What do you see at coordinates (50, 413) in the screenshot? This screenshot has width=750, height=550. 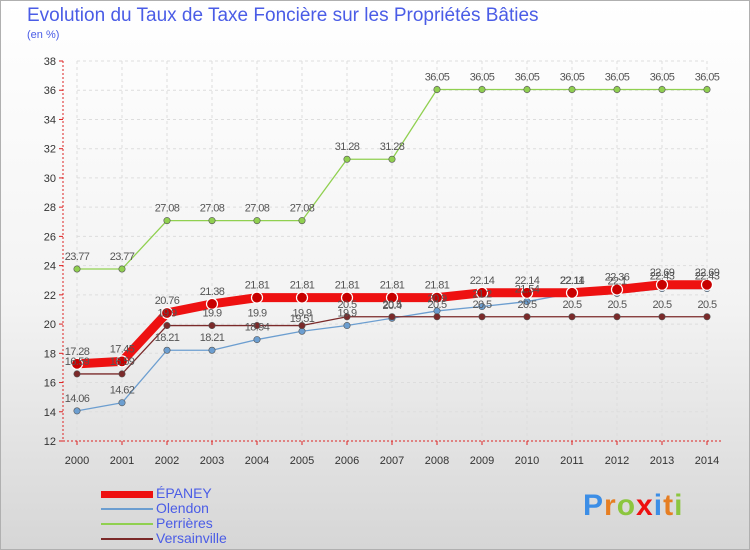 I see `y-tick-label: 14` at bounding box center [50, 413].